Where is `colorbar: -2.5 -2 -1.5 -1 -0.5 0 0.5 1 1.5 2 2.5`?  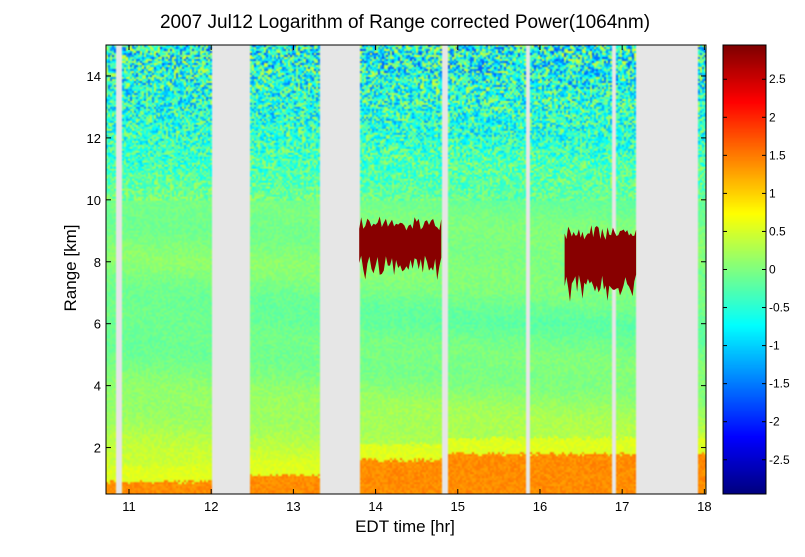 colorbar: -2.5 -2 -1.5 -1 -0.5 0 0.5 1 1.5 2 2.5 is located at coordinates (756, 269).